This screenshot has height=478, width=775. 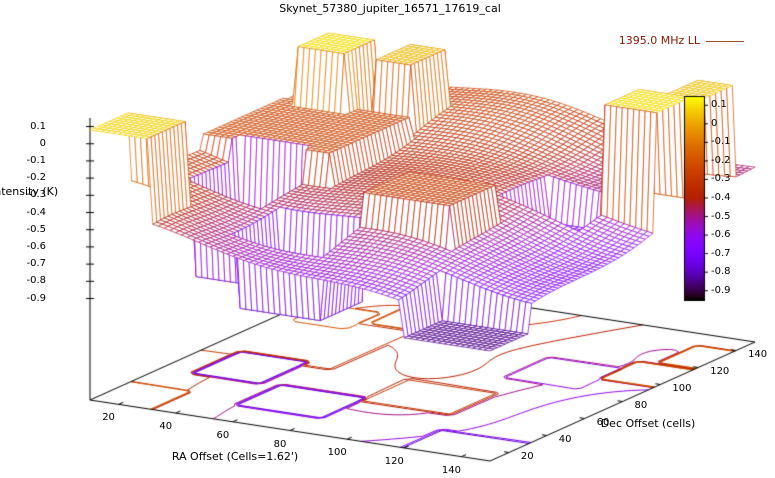 What do you see at coordinates (565, 439) in the screenshot?
I see `y-axis-tick-label: 40` at bounding box center [565, 439].